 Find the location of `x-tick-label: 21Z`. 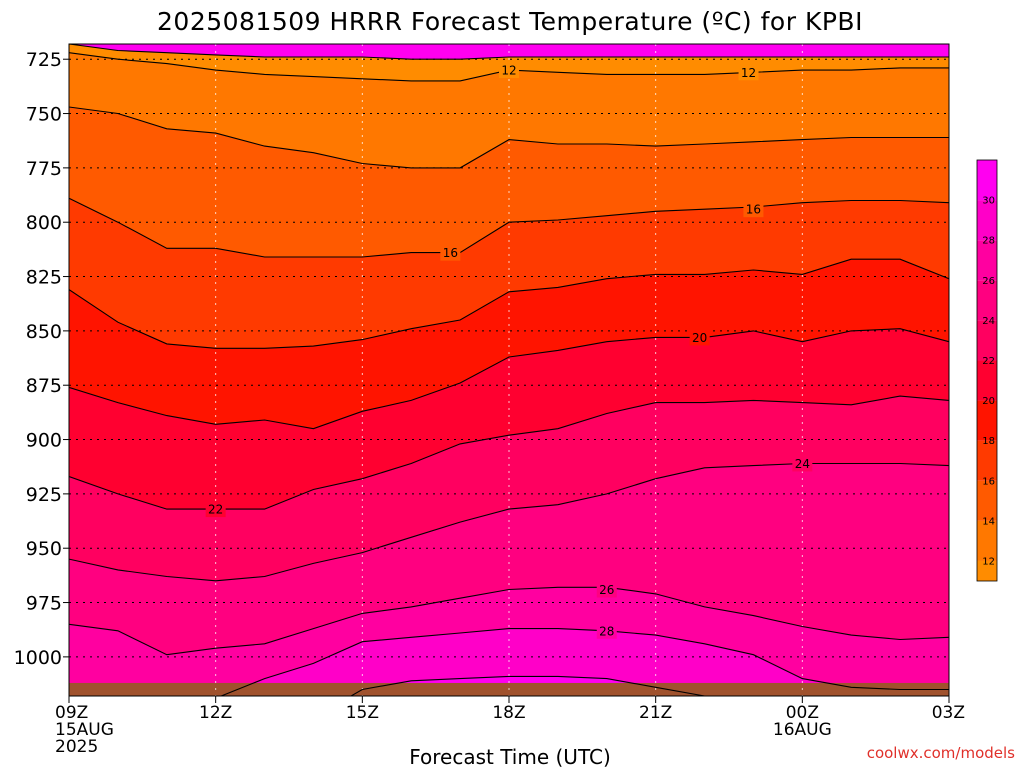

x-tick-label: 21Z is located at coordinates (655, 713).